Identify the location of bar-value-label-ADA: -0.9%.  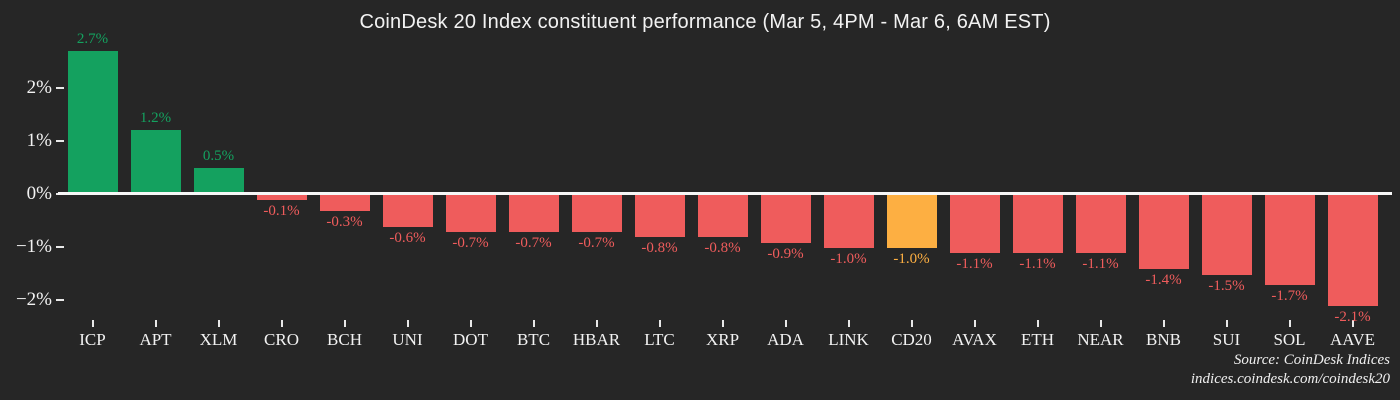
(785, 253).